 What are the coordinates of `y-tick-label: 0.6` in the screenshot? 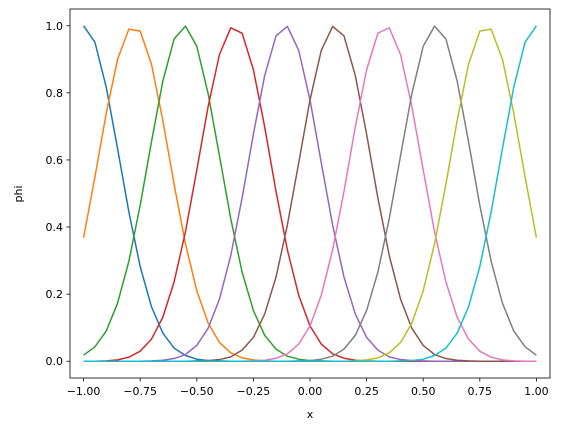 It's located at (55, 160).